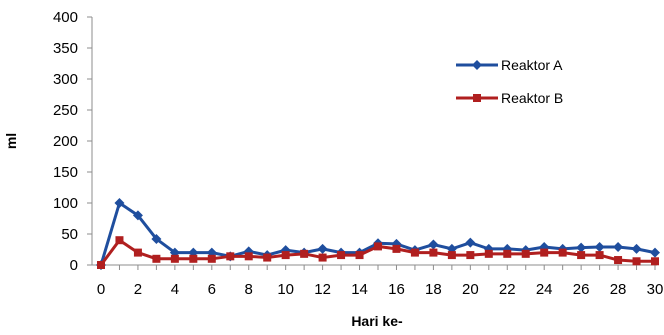 This screenshot has width=664, height=335. Describe the element at coordinates (69, 234) in the screenshot. I see `y-tick-label: 50` at that location.